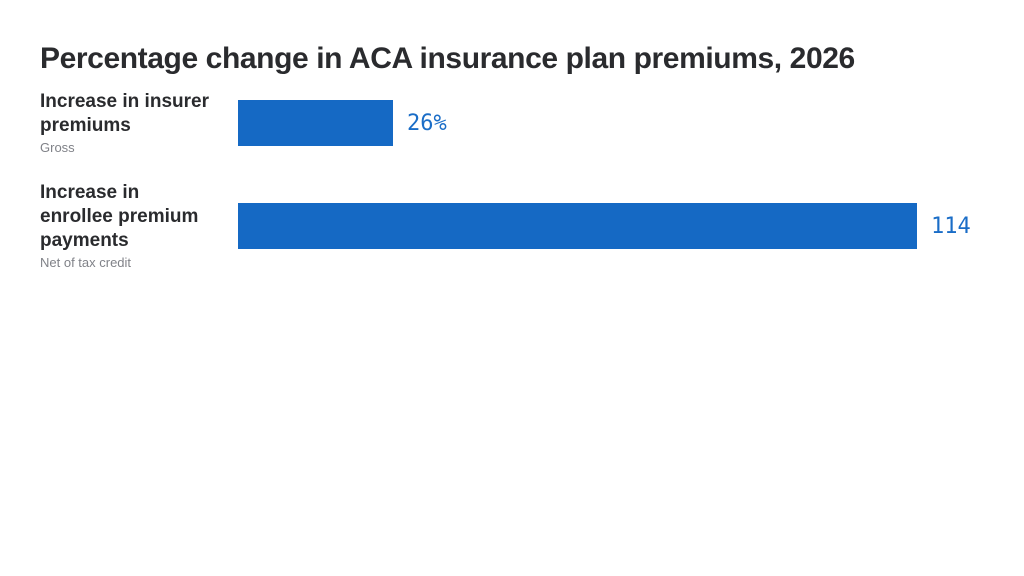 This screenshot has width=1024, height=576. What do you see at coordinates (124, 113) in the screenshot?
I see `category-label: Increase in insurer premiums` at bounding box center [124, 113].